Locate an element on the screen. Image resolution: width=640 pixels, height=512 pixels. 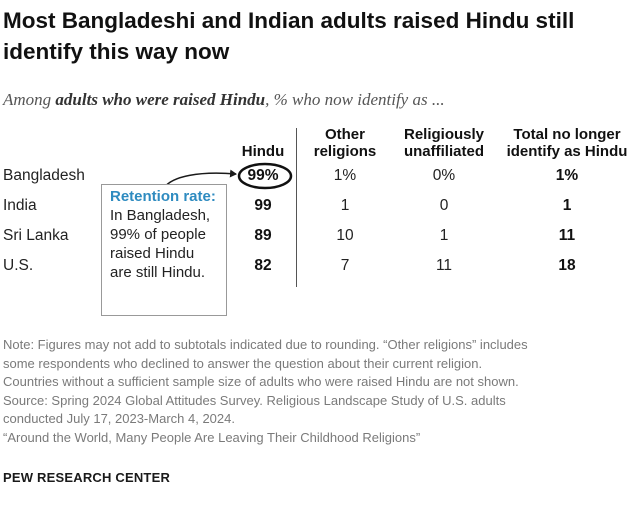
header-other-religions: Other religions is located at coordinates (345, 143).